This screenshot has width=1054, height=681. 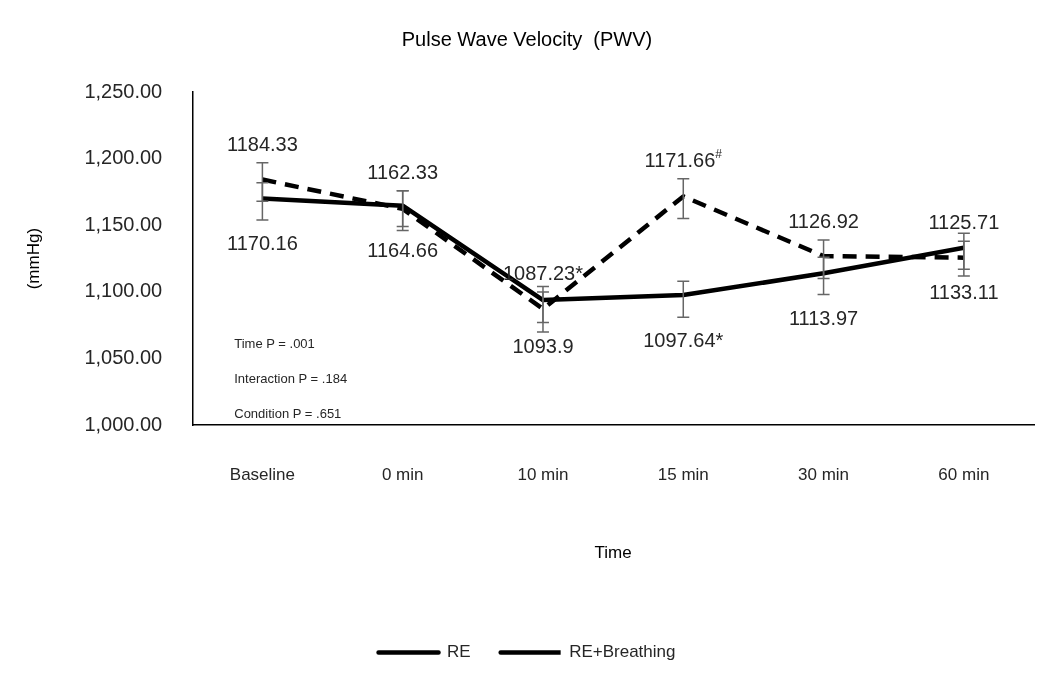 I want to click on annotation: Time P = .001, so click(x=274, y=343).